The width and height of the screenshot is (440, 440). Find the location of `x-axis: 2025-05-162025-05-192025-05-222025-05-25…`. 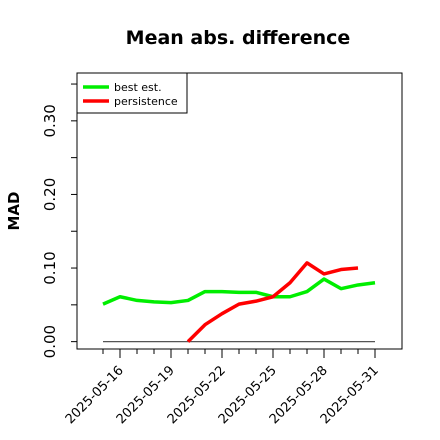

x-axis: 2025-05-162025-05-192025-05-222025-05-25… is located at coordinates (222, 388).